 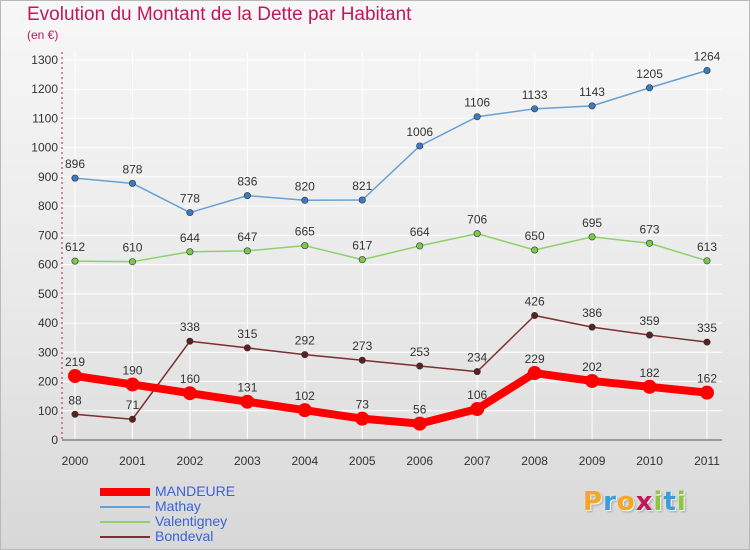 I want to click on x-tick-label: 2009, so click(x=592, y=461).